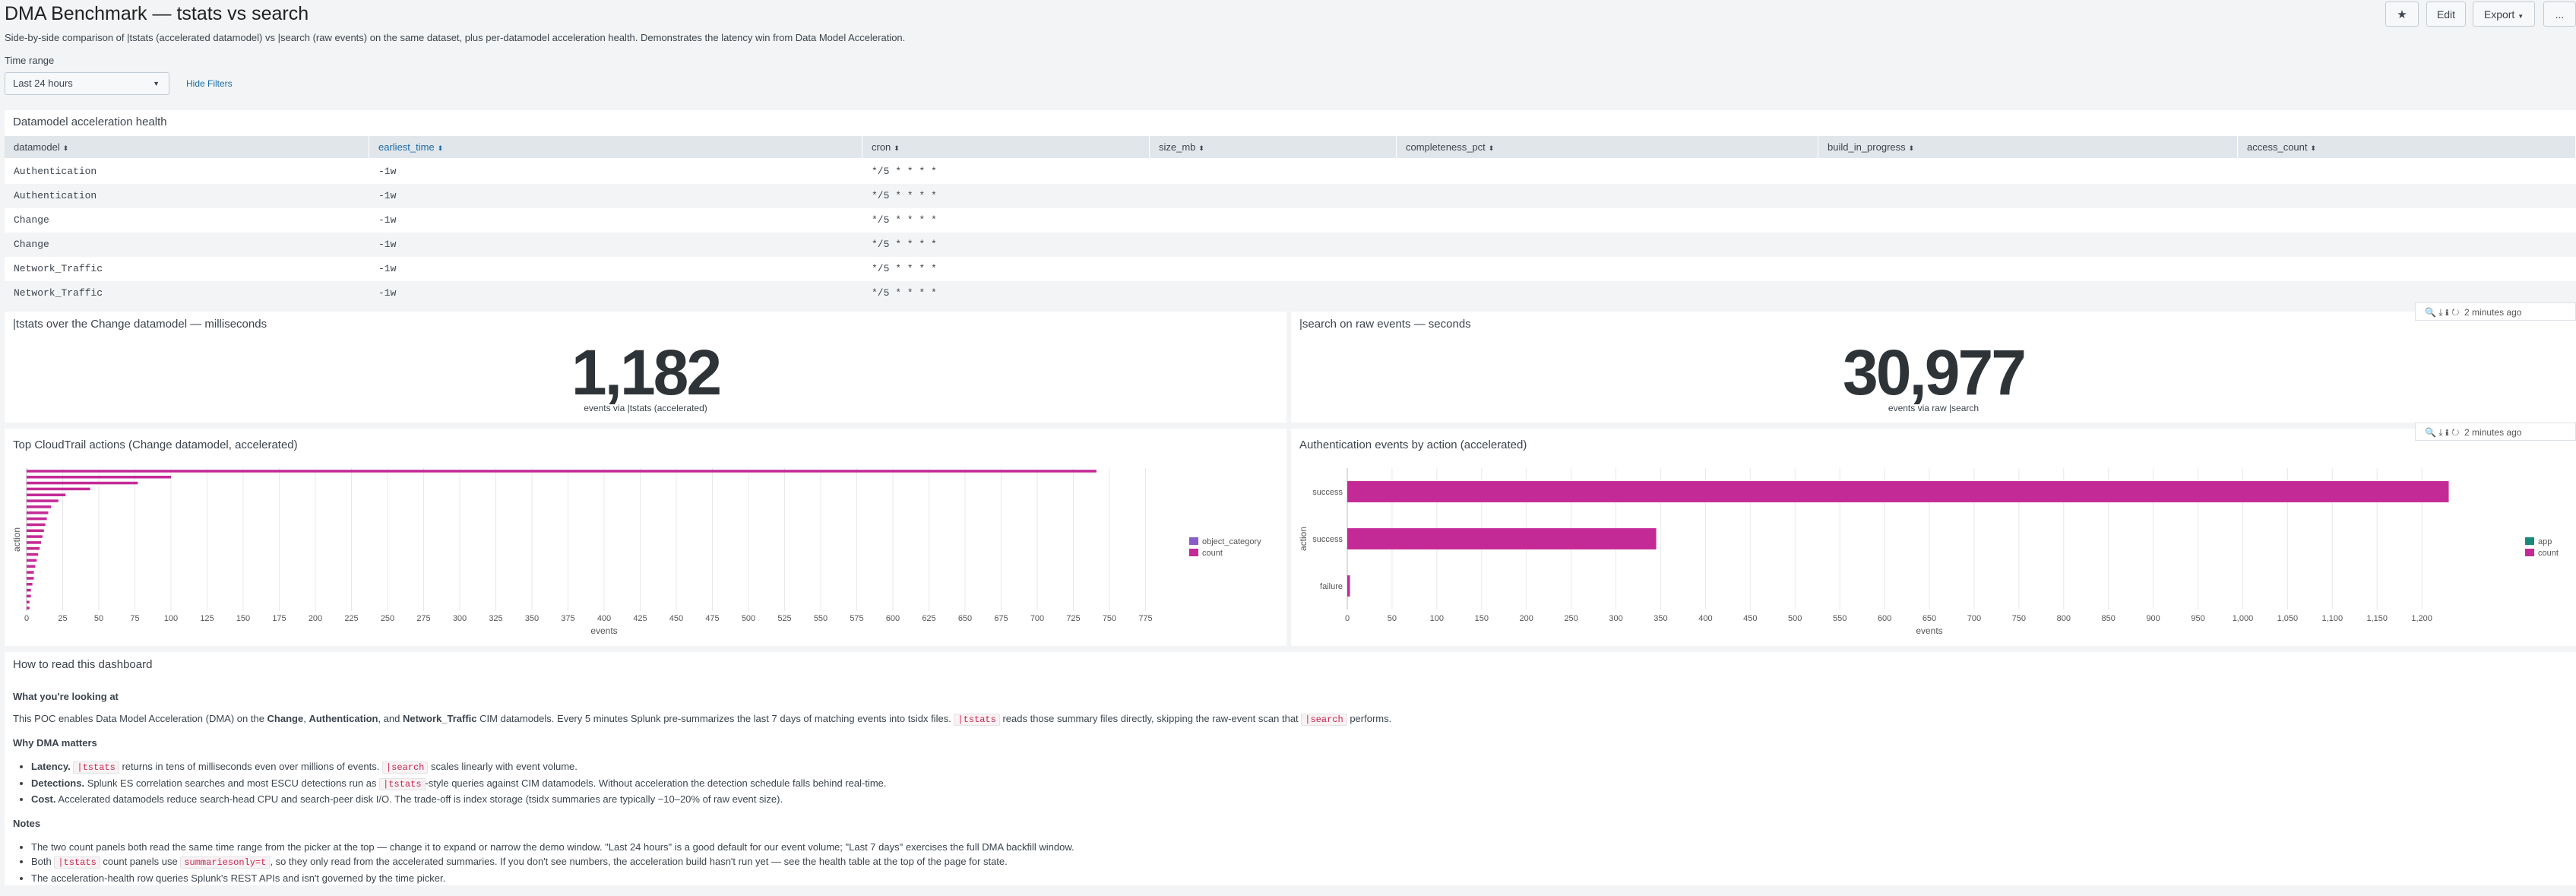 The height and width of the screenshot is (896, 2576). I want to click on x-tick-label: 325, so click(495, 618).